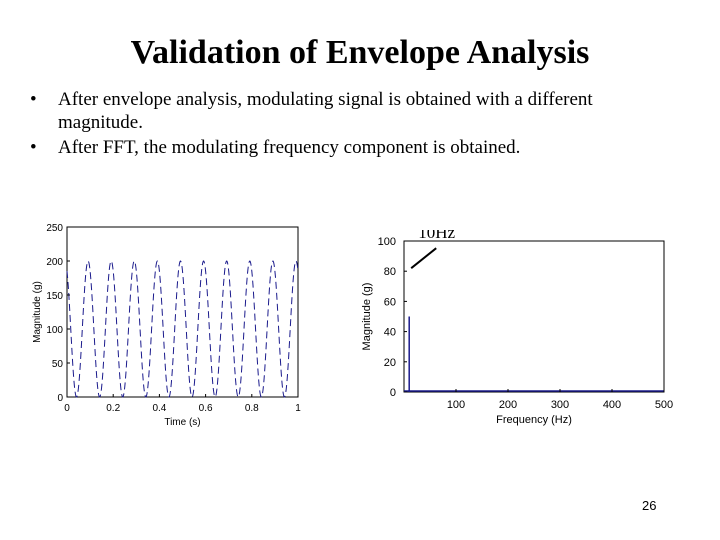  Describe the element at coordinates (612, 405) in the screenshot. I see `x-tick-label: 400` at that location.